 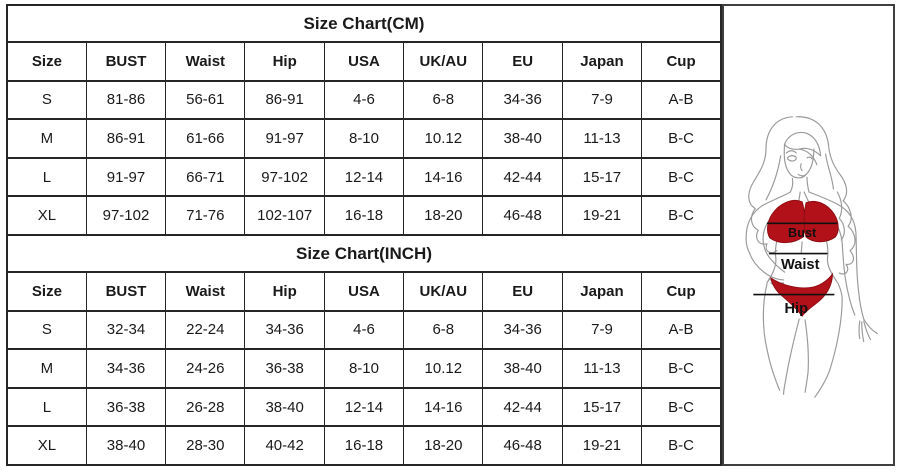 I want to click on right-arm, so click(x=851, y=262).